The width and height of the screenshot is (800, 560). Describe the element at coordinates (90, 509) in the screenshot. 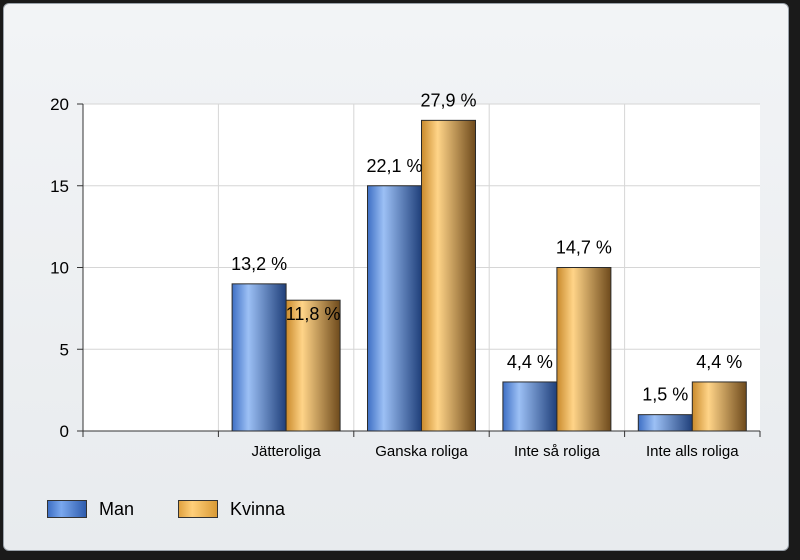

I see `legend-item-man: Man` at that location.